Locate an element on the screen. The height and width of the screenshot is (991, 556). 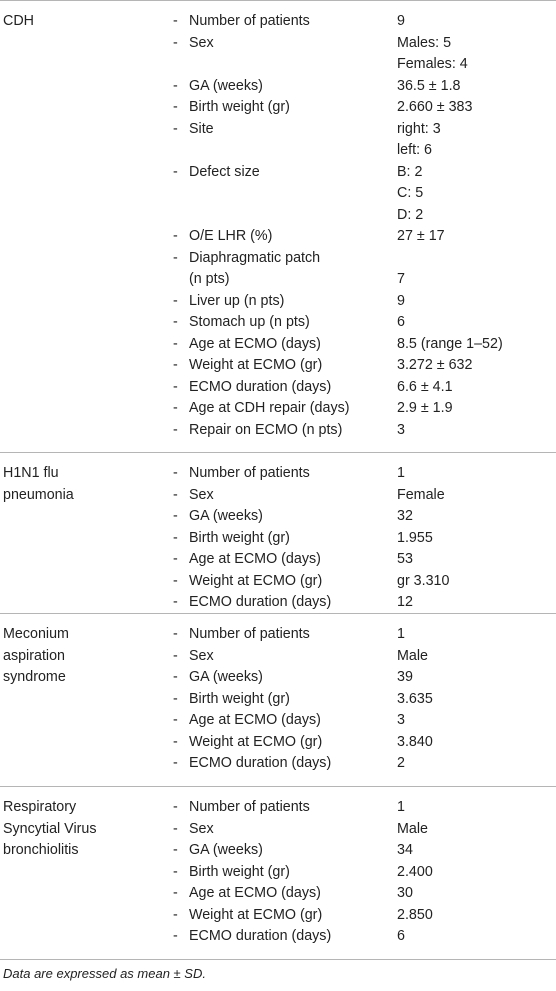
parameter-value: 2 is located at coordinates (401, 763).